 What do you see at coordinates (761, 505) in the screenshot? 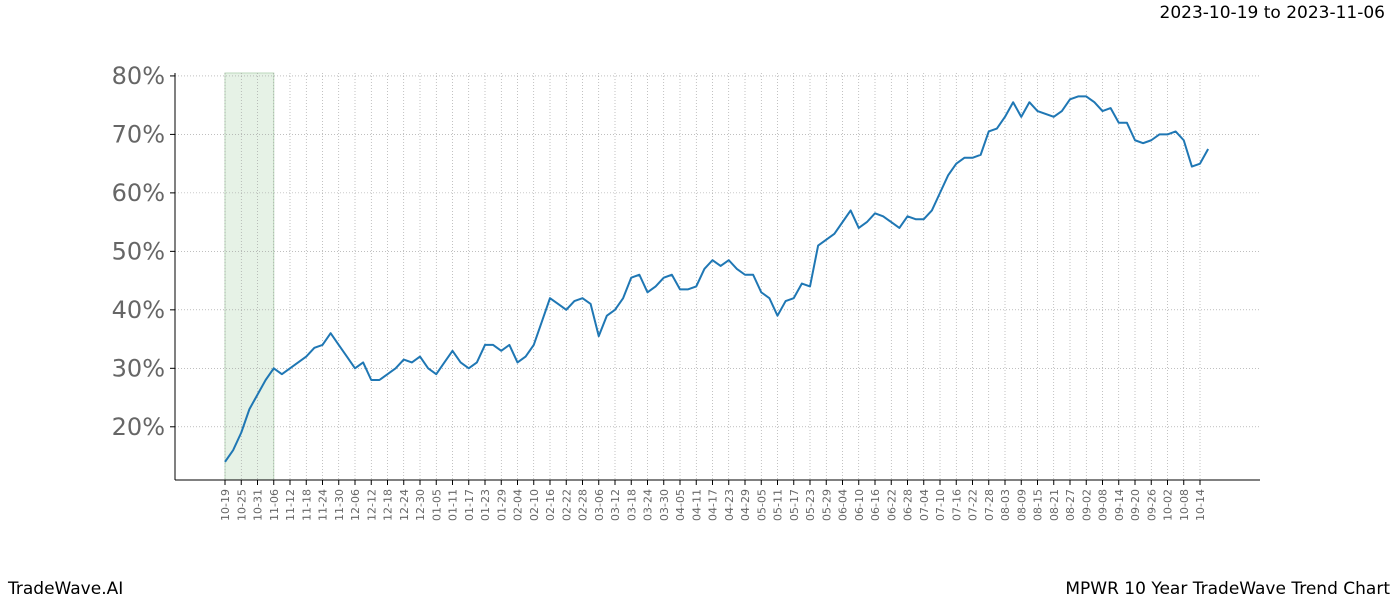
I see `x-tick-label: 05-05` at bounding box center [761, 505].